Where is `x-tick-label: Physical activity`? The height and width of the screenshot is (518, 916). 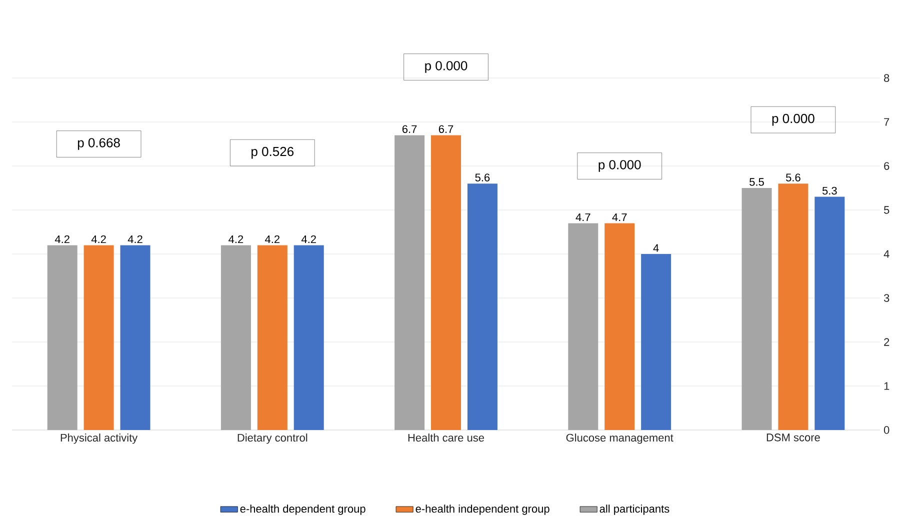
x-tick-label: Physical activity is located at coordinates (99, 439).